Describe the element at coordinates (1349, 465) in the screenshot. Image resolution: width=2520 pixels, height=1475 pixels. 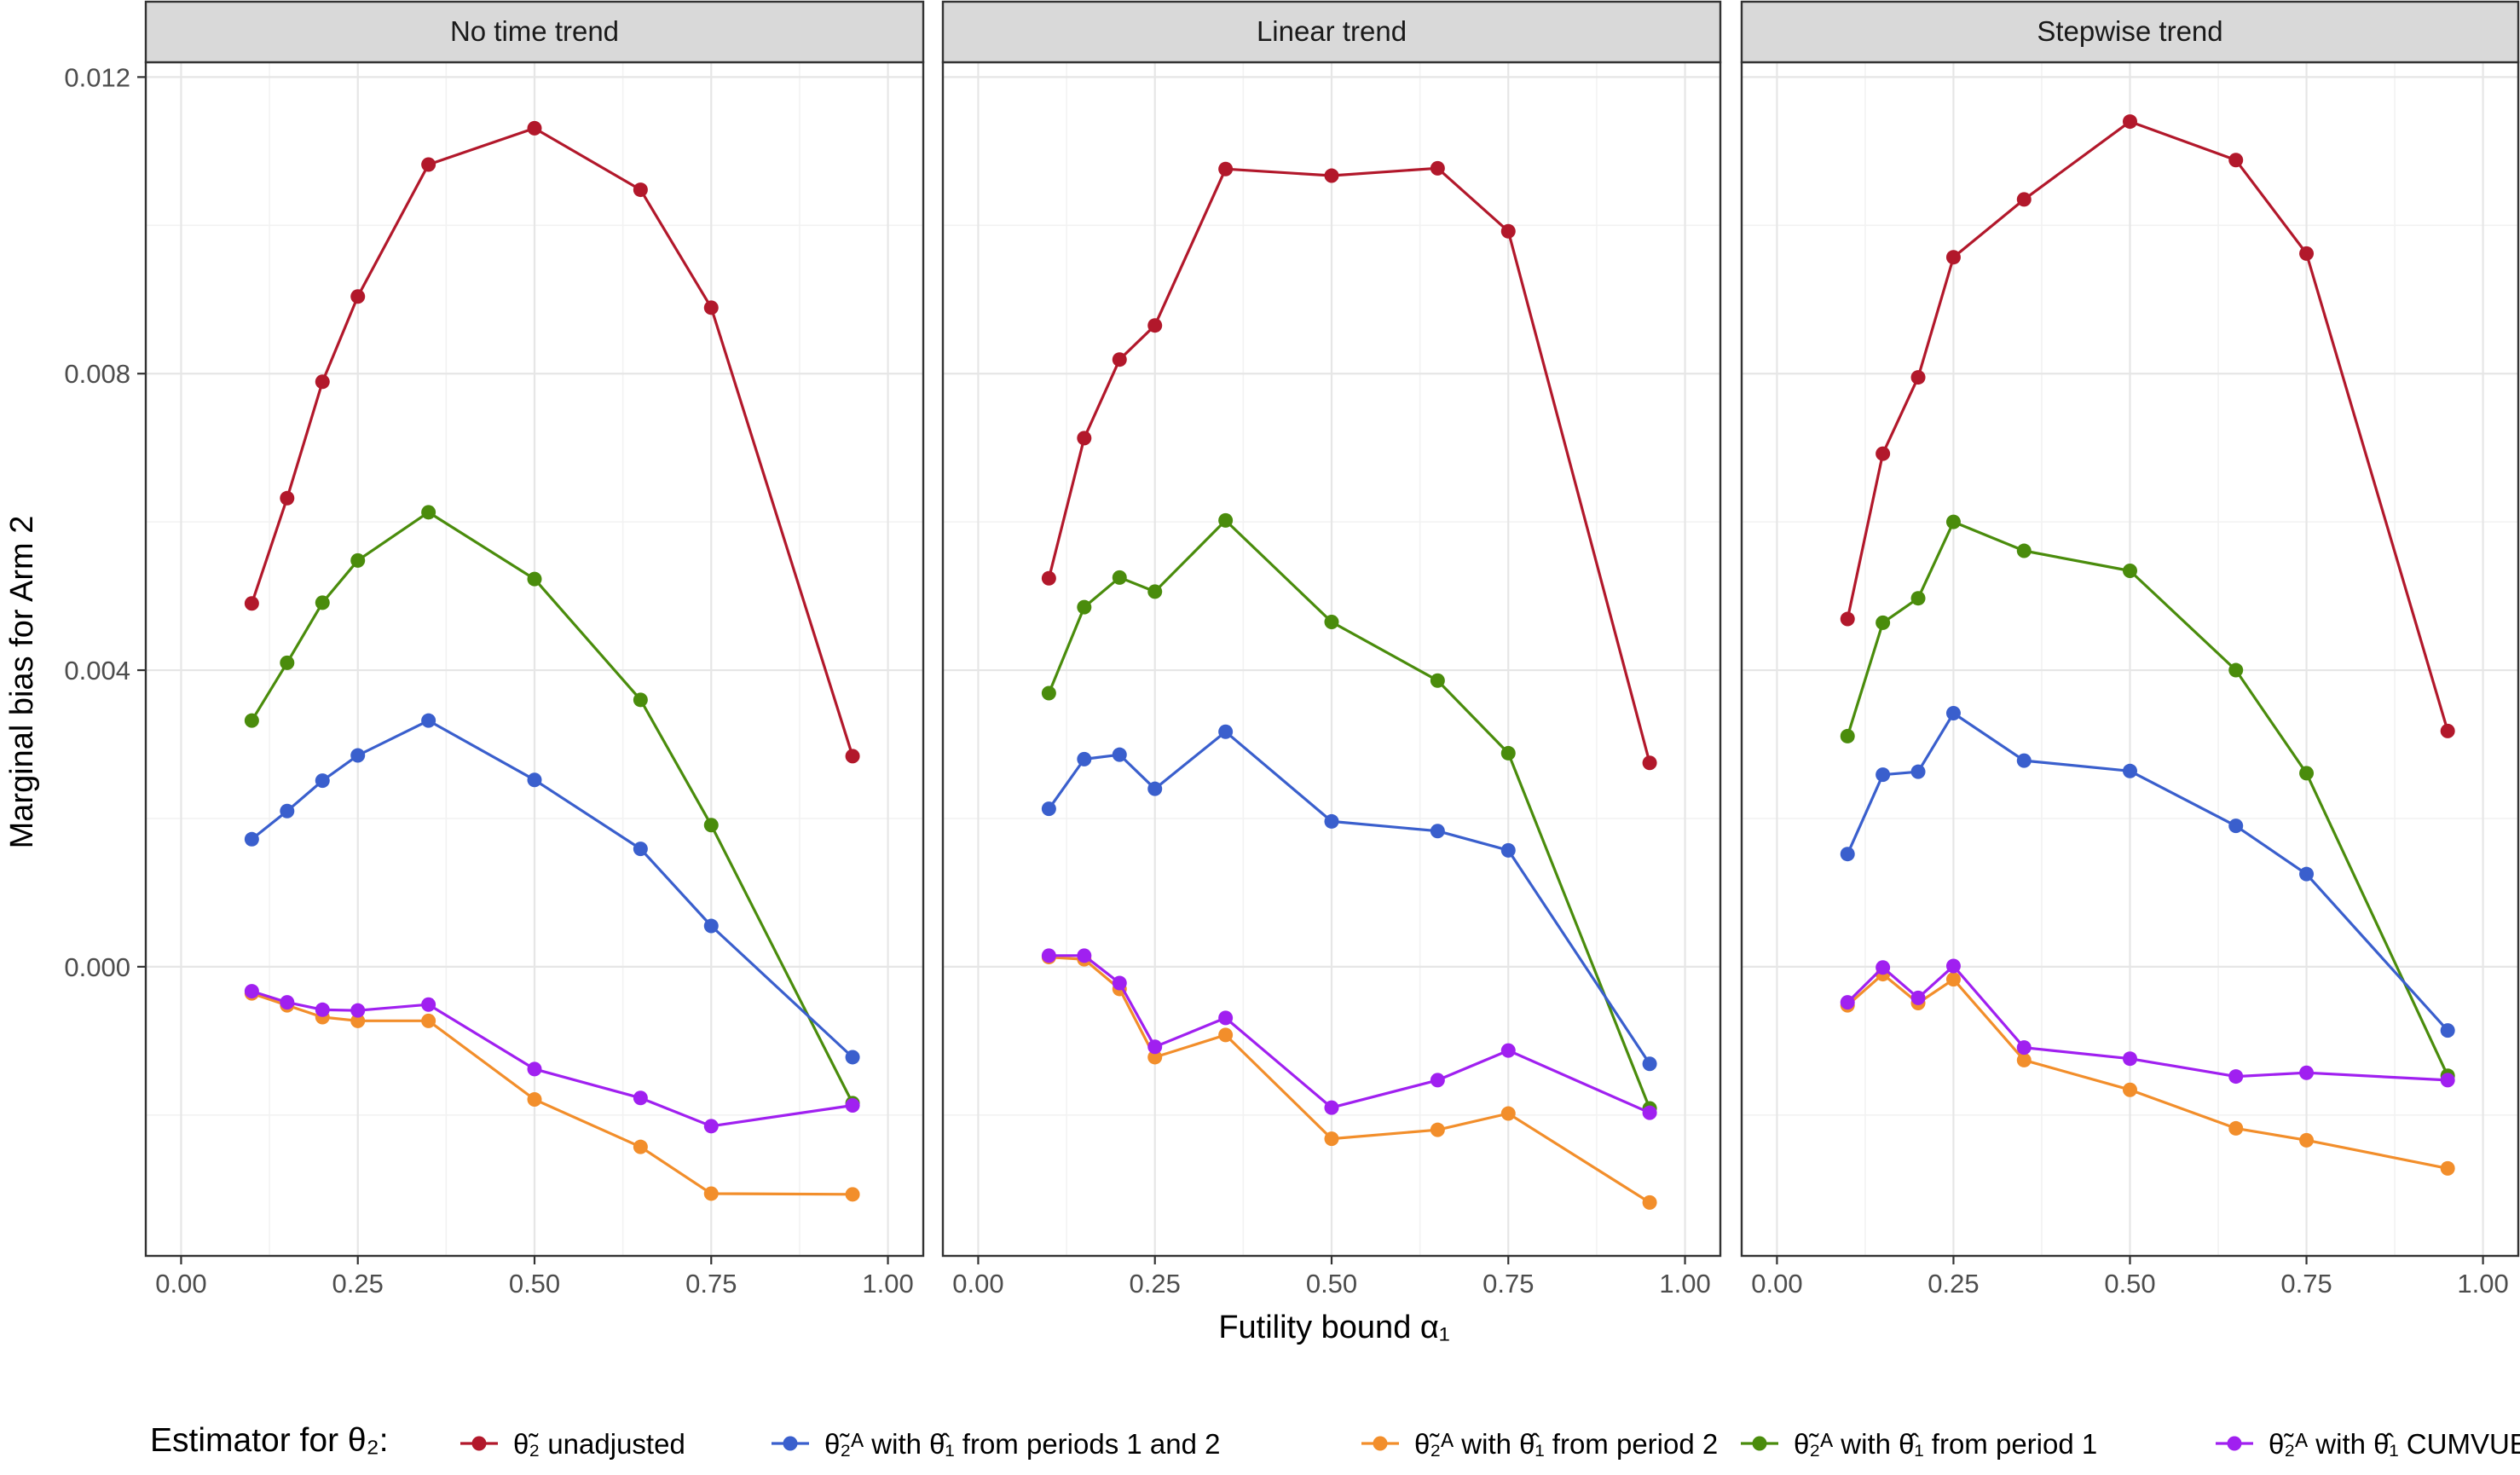
I see `series-unadjusted` at that location.